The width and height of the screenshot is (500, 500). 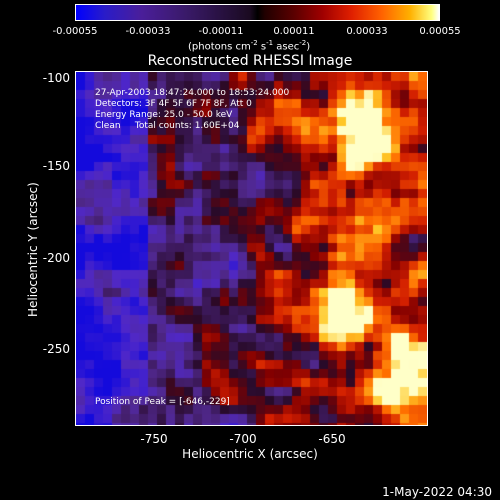 I want to click on y-tick-label: -200, so click(x=56, y=258).